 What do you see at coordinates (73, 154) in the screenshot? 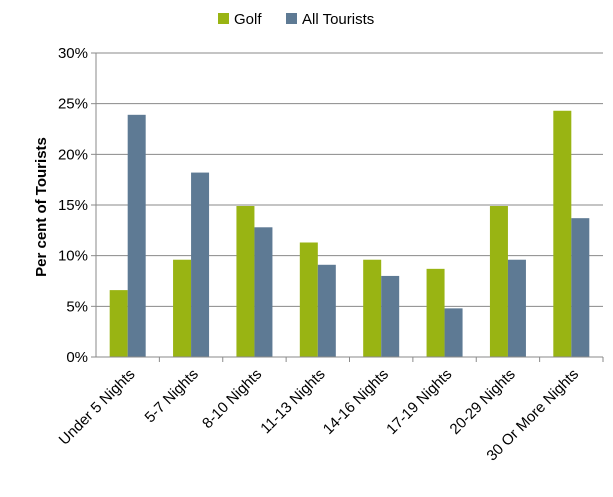
I see `y-tick-label: 20%` at bounding box center [73, 154].